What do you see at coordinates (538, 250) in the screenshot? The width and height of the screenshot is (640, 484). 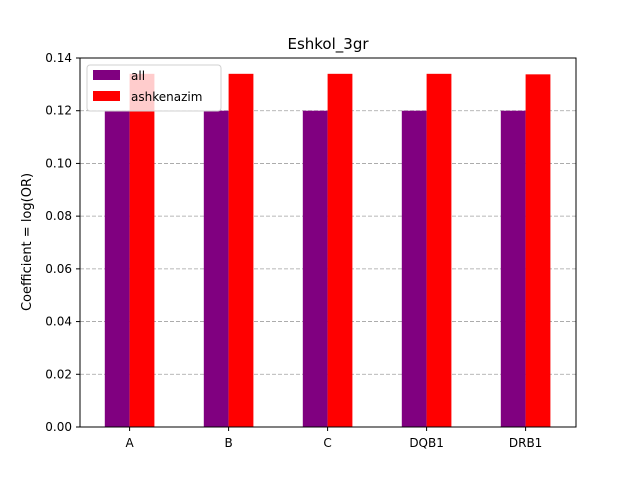 I see `bar-ashkenazim-DRB1` at bounding box center [538, 250].